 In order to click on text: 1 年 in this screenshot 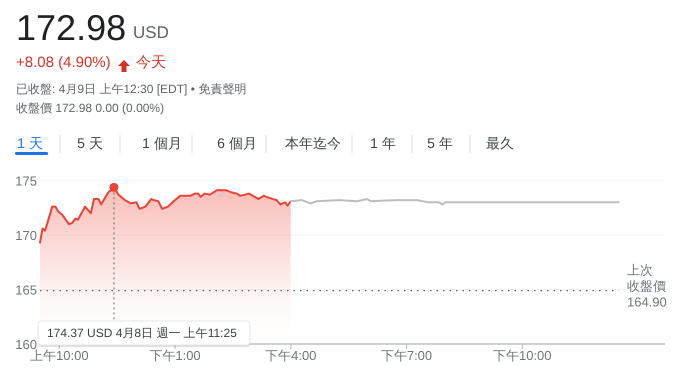, I will do `click(383, 143)`.